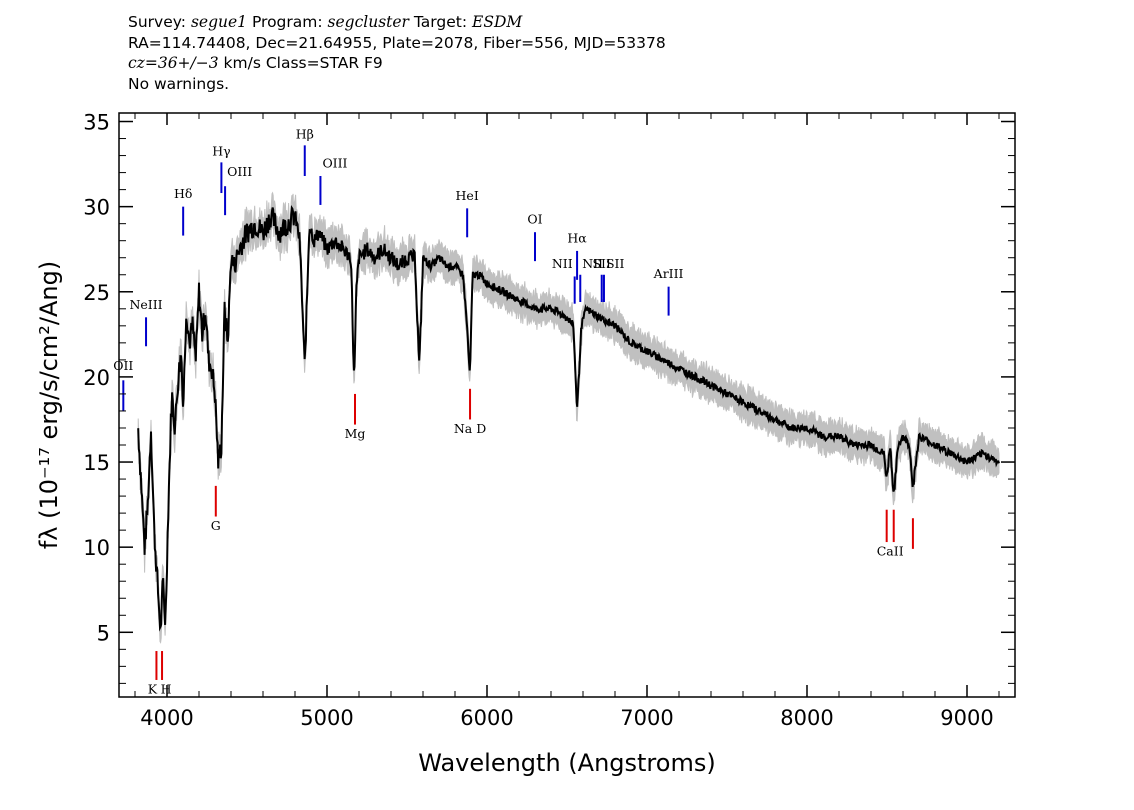 The height and width of the screenshot is (810, 1134). What do you see at coordinates (305, 134) in the screenshot?
I see `emission-line-label: Hβ` at bounding box center [305, 134].